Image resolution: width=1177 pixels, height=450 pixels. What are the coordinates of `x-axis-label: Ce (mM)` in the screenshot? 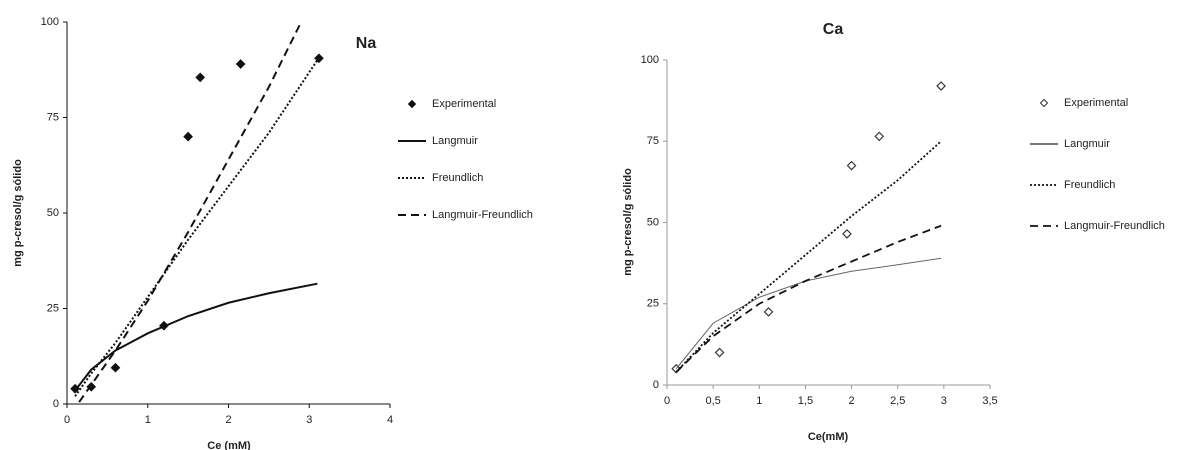 It's located at (229, 445).